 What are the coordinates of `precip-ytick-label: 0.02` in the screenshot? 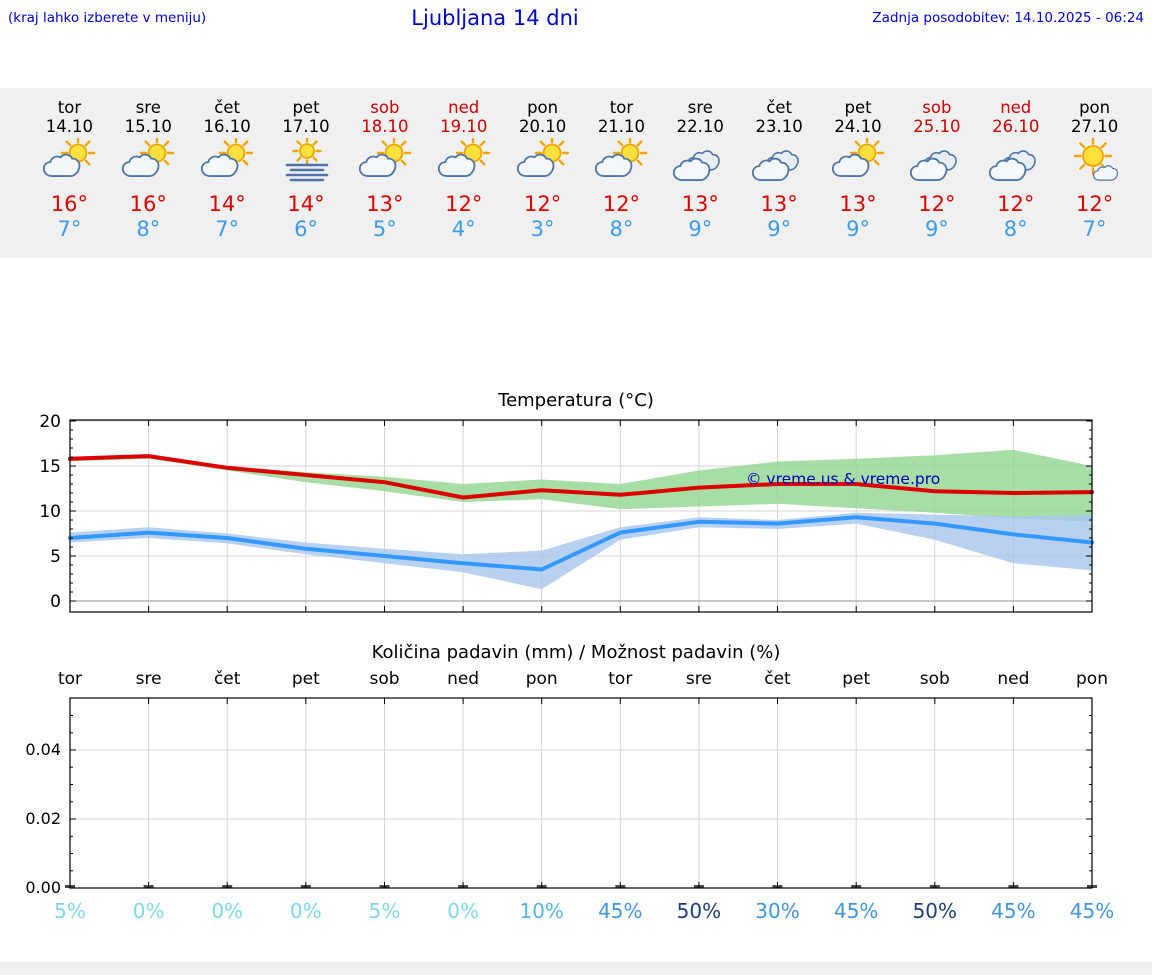 It's located at (43, 818).